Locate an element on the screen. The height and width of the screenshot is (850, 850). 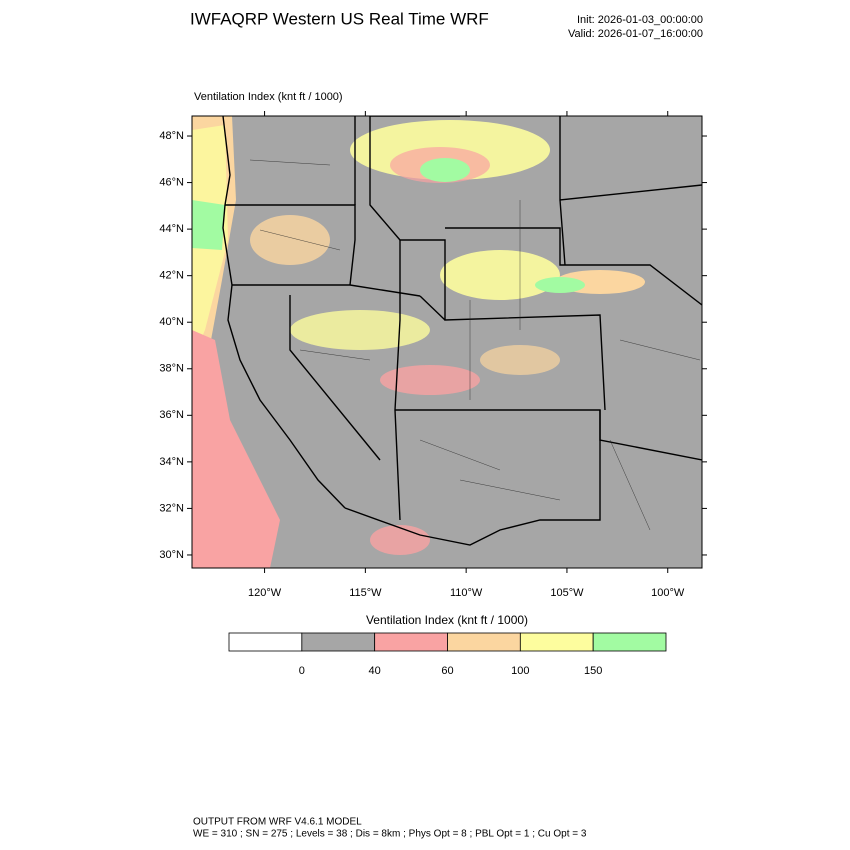
y-tick-label: 30°N is located at coordinates (171, 555).